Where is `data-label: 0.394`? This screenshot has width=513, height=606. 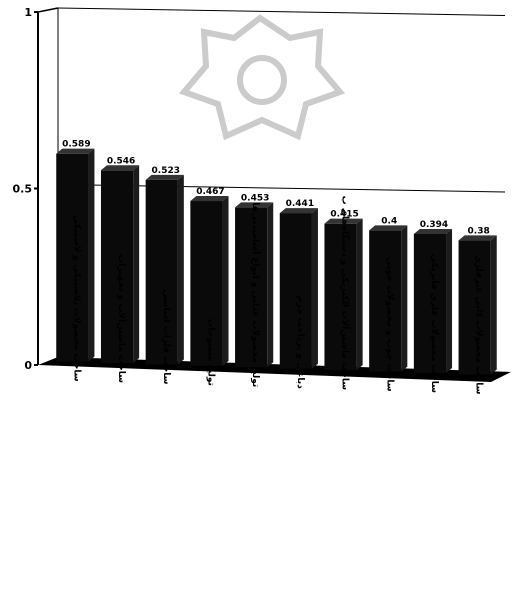 data-label: 0.394 is located at coordinates (434, 225).